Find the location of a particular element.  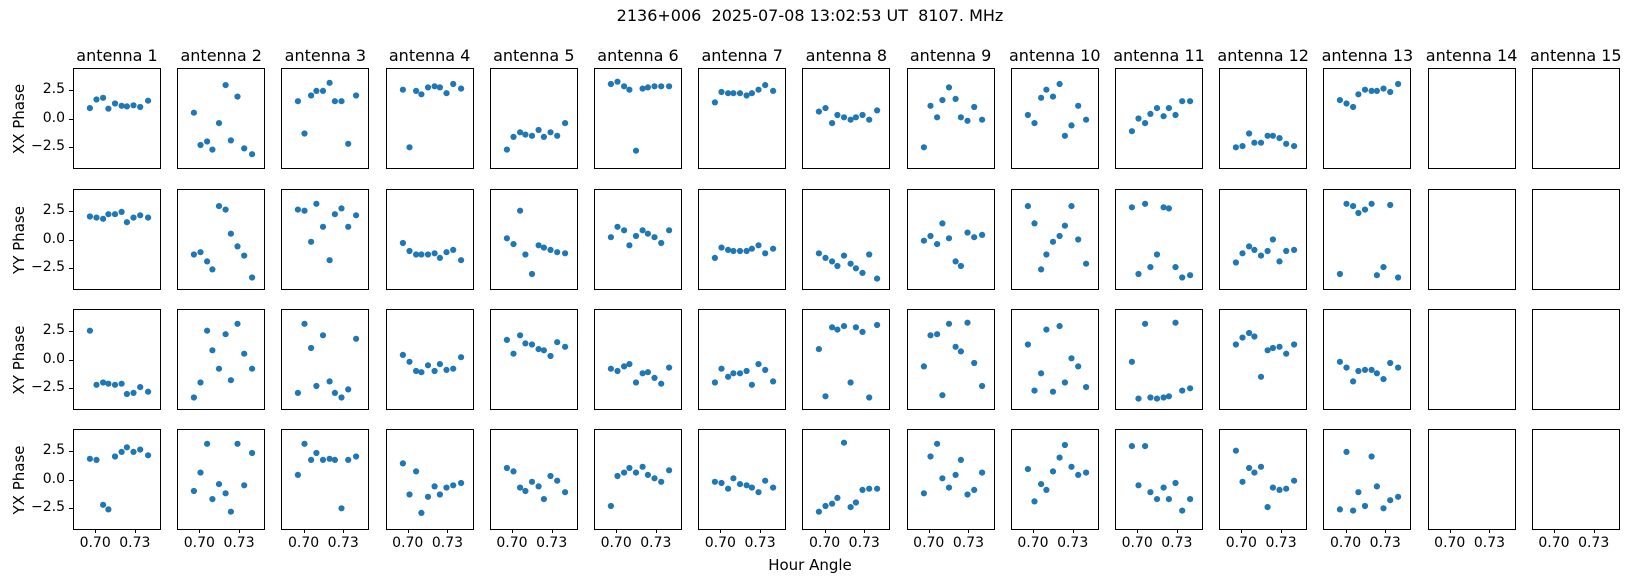

x-tick-mark is located at coordinates (1346, 531).